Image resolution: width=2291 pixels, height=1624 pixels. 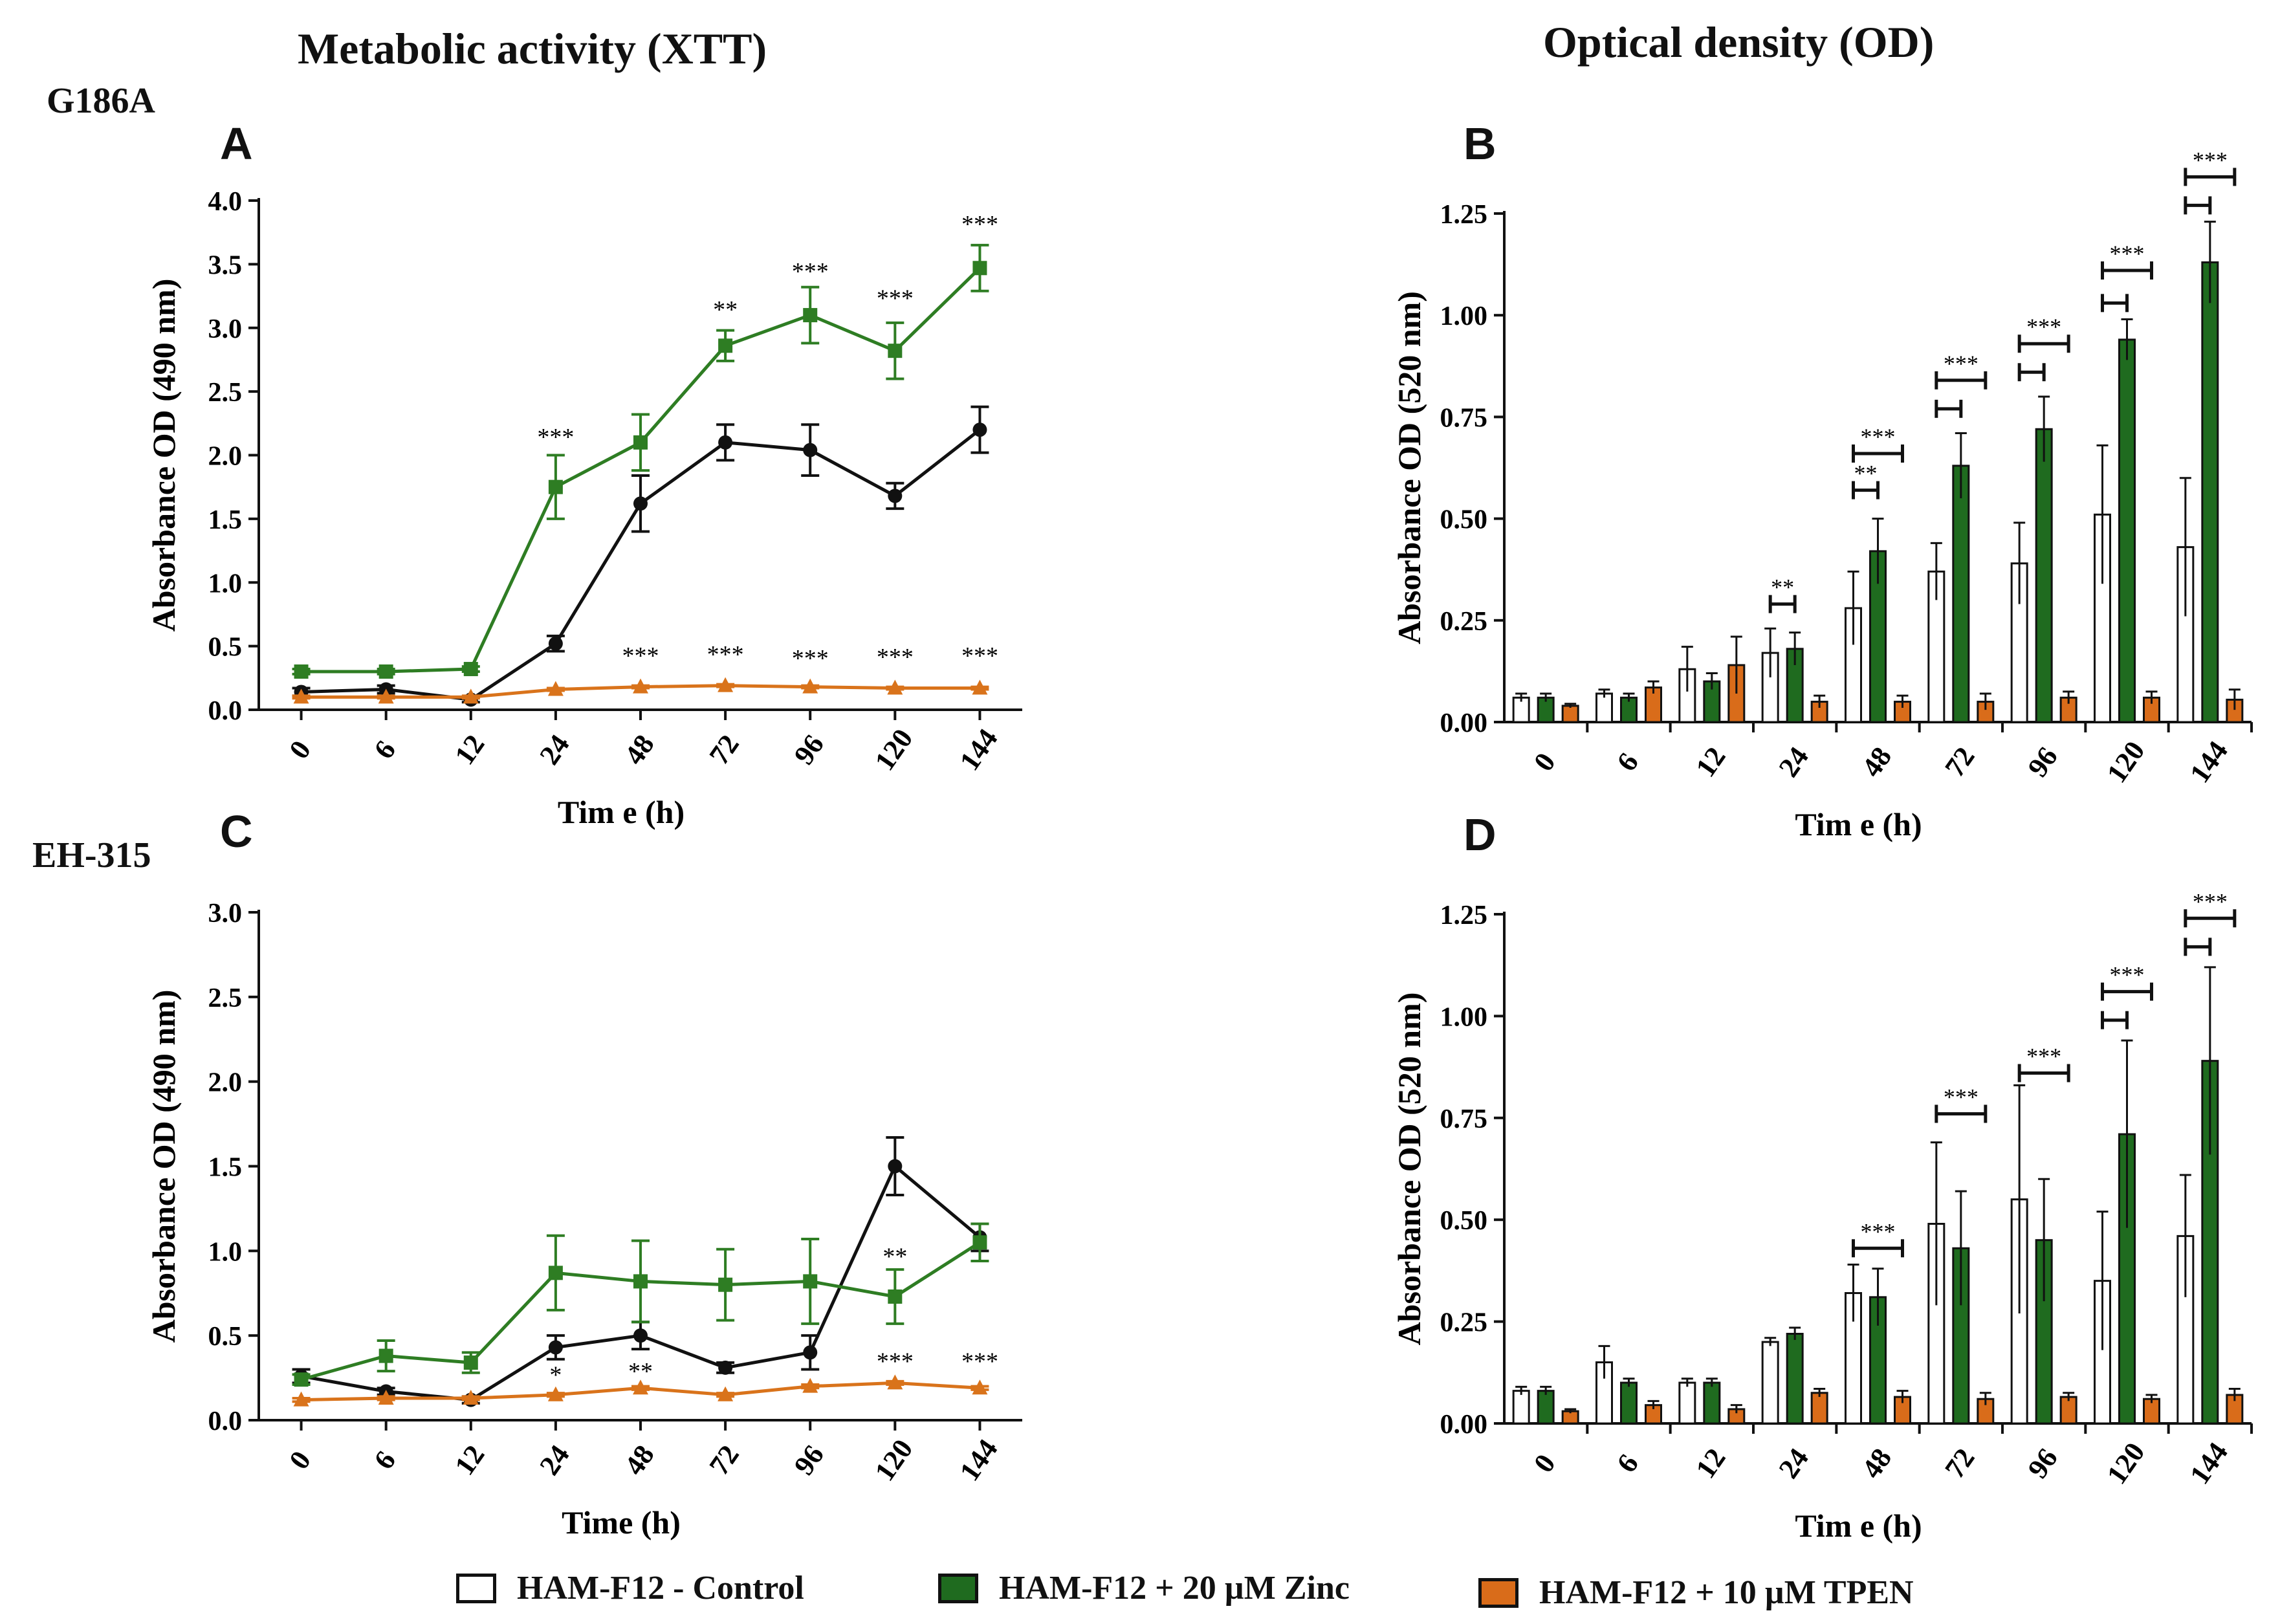 What do you see at coordinates (225, 265) in the screenshot?
I see `panel-a-y-tick-label: 3.5` at bounding box center [225, 265].